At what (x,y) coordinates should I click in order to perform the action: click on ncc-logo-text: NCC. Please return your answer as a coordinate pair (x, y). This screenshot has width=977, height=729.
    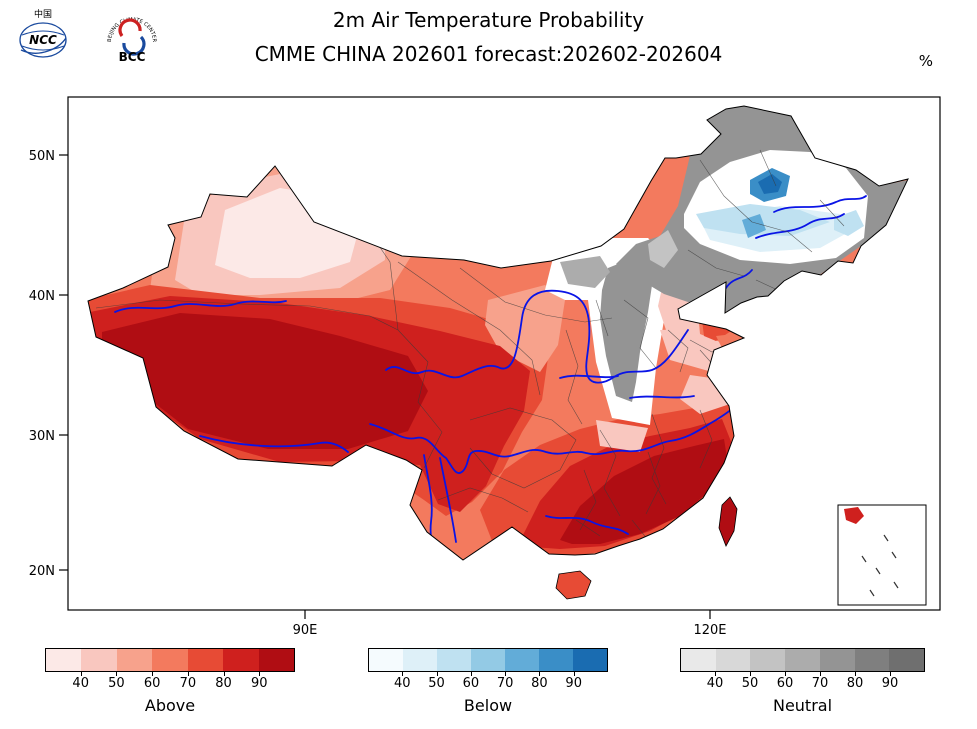
    Looking at the image, I should click on (43, 40).